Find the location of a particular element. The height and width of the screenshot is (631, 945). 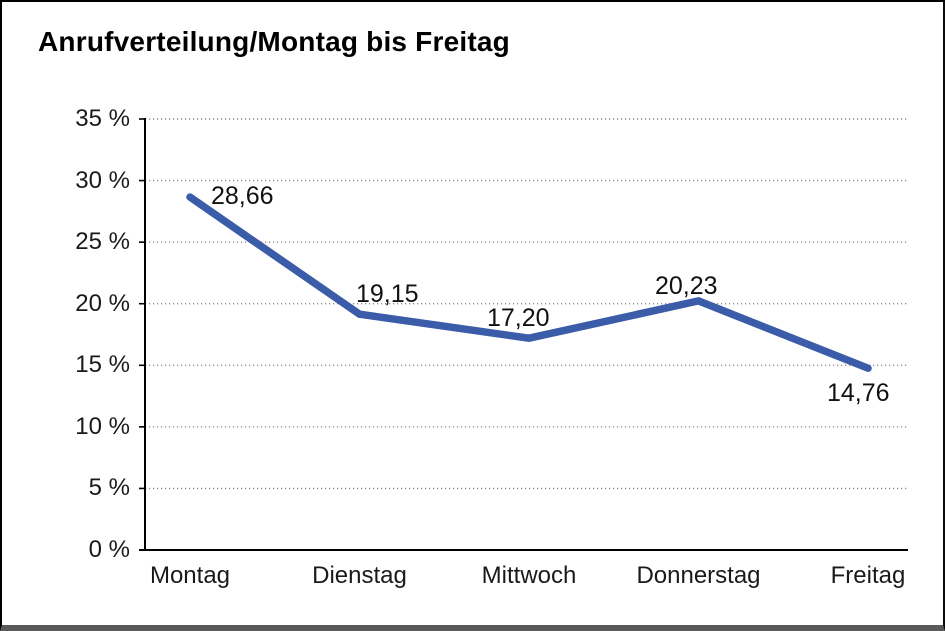

data-point-label: 19,15 is located at coordinates (387, 294).